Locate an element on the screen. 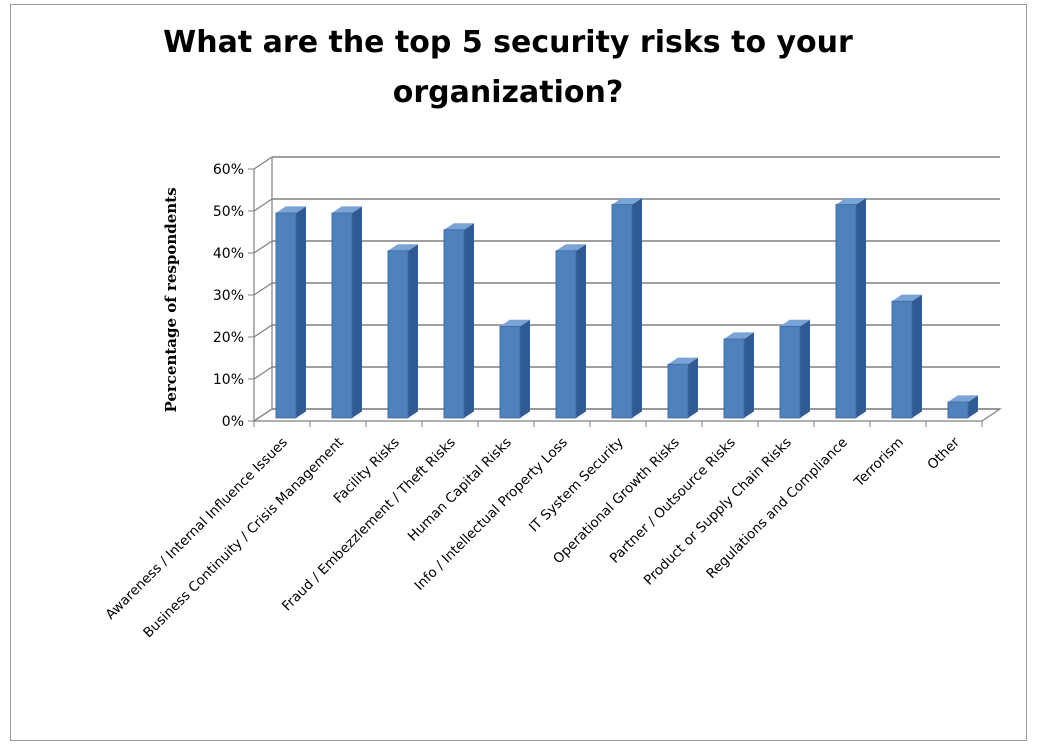  x-category-label: Human Capital Risks is located at coordinates (460, 490).